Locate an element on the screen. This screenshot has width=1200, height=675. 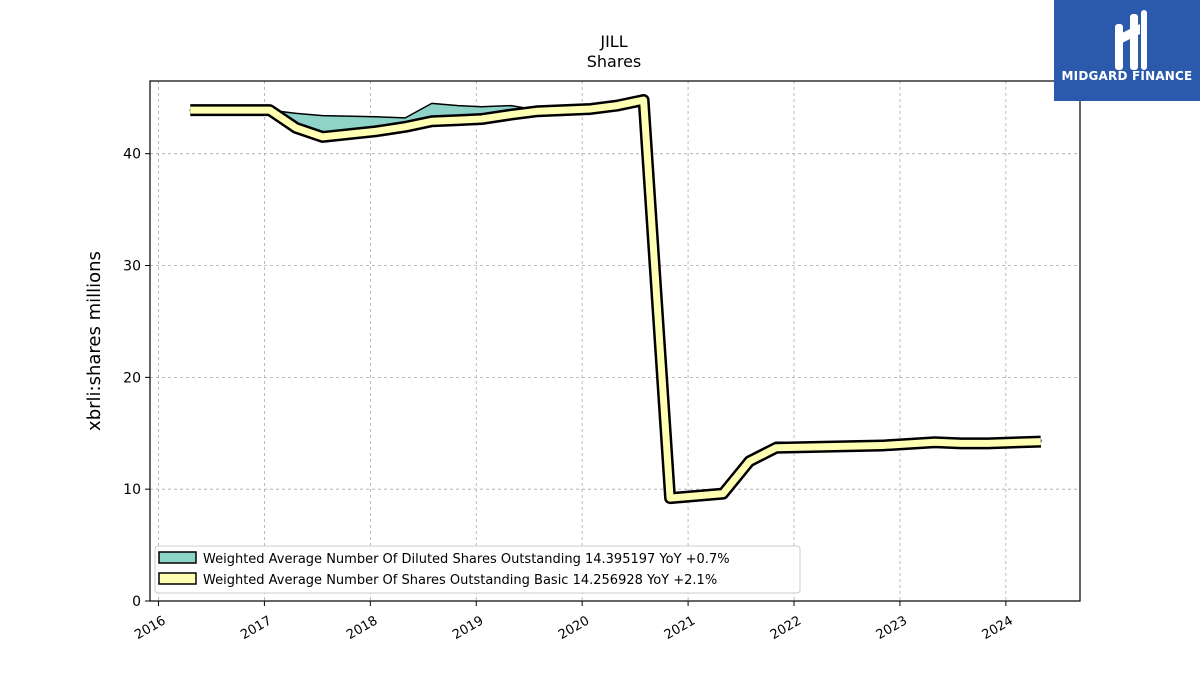
legend-swatch-diluted is located at coordinates (177, 557).